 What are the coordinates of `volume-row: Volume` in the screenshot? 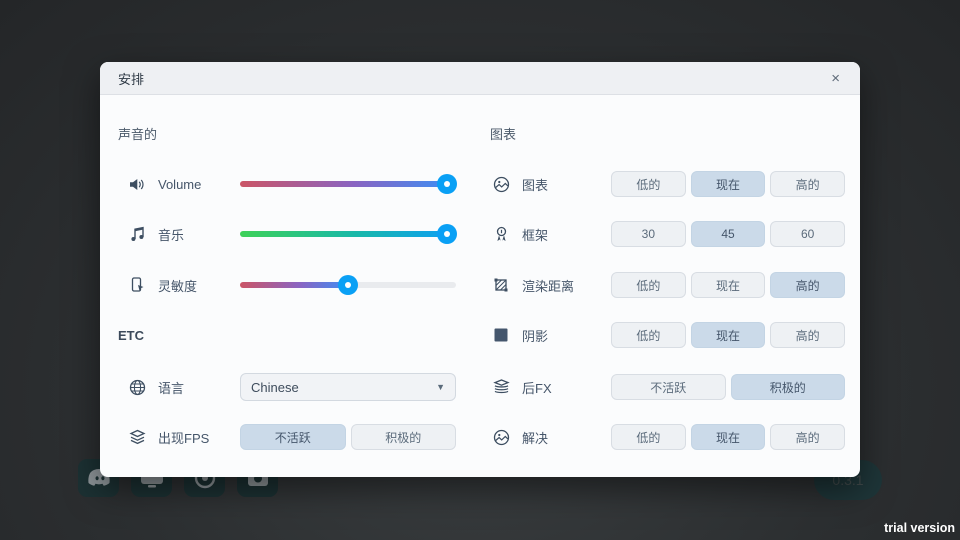 It's located at (294, 184).